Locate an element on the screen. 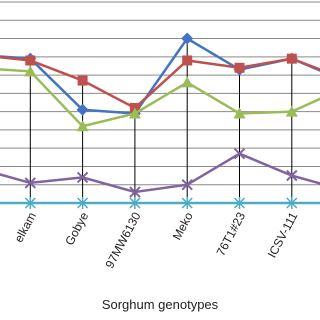  x-tick-label: elkam is located at coordinates (25, 227).